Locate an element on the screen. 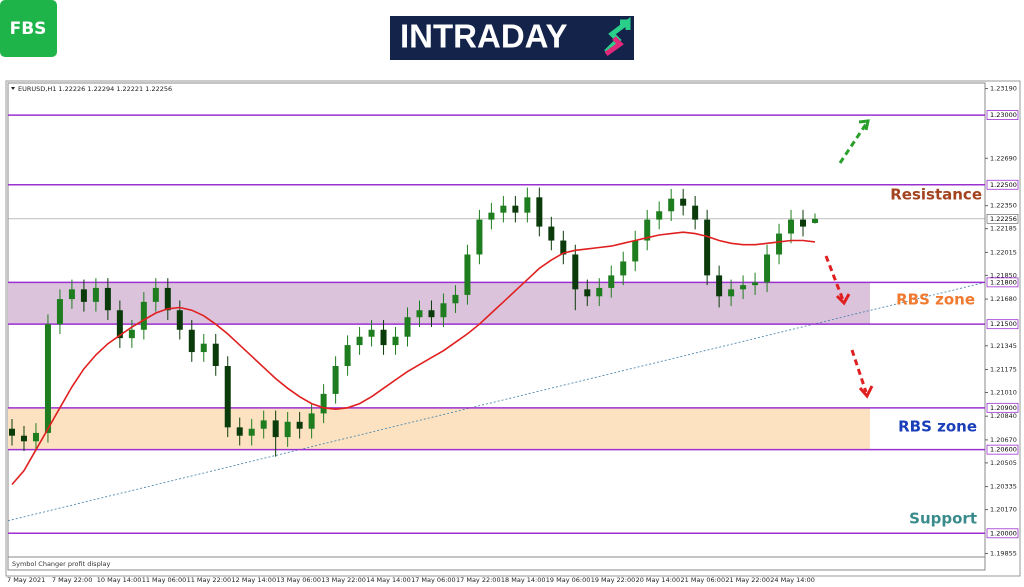  arrow-up is located at coordinates (853, 143).